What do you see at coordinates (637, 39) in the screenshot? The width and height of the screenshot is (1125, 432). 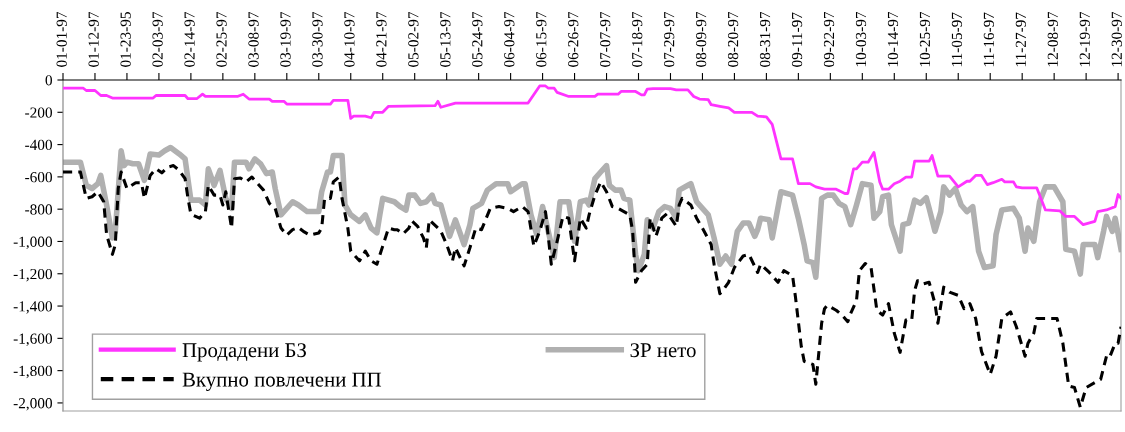 I see `x-tick-label: 07-18-97` at bounding box center [637, 39].